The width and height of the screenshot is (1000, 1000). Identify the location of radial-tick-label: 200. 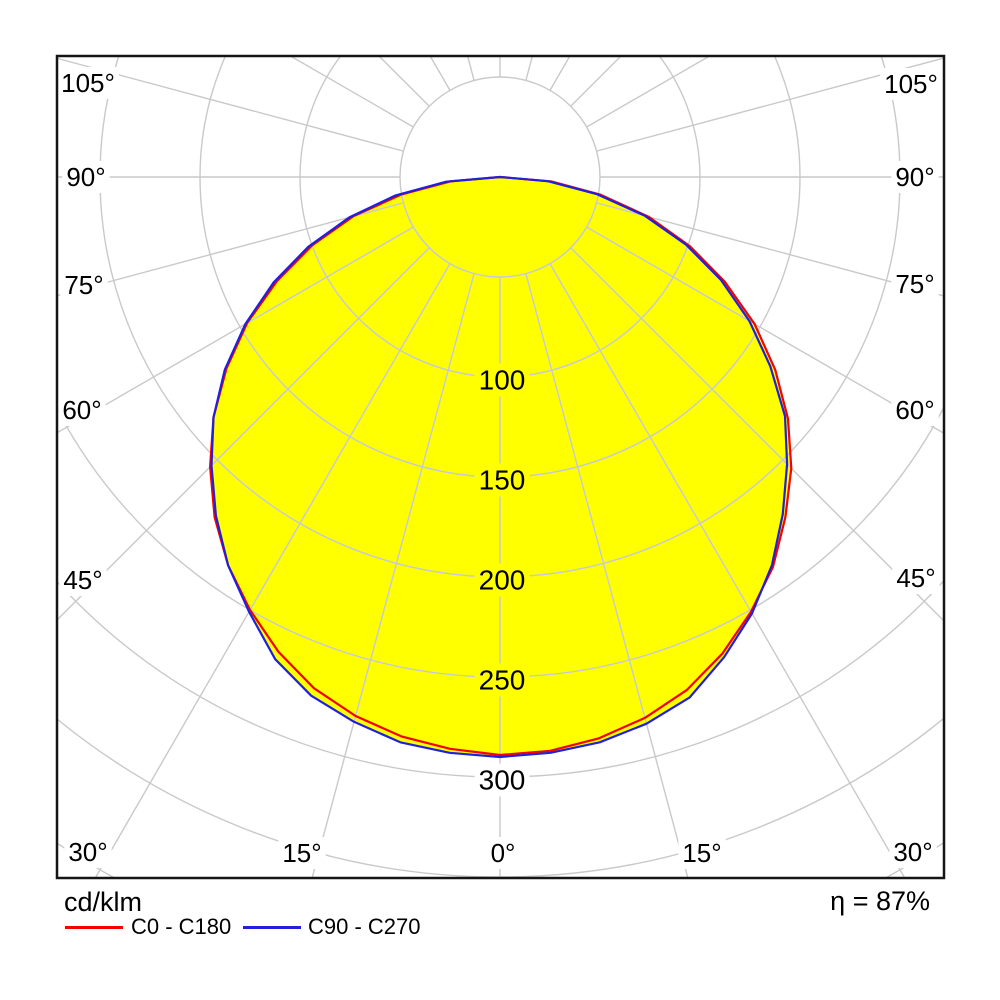
(502, 580).